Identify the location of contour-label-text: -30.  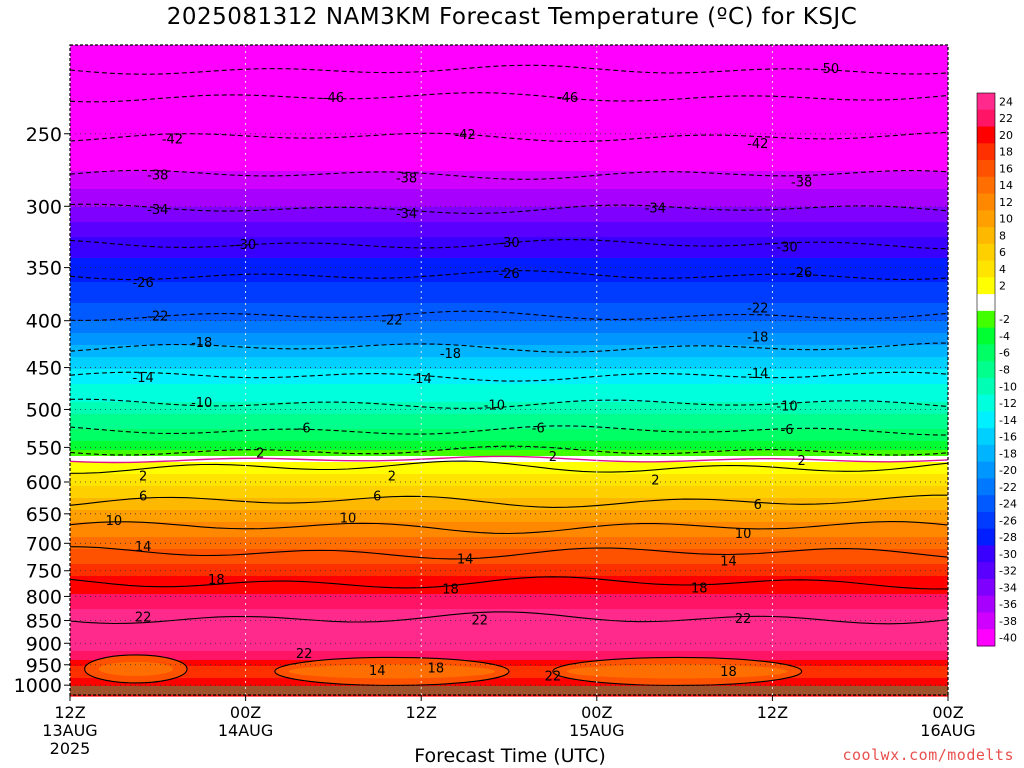
(508, 243).